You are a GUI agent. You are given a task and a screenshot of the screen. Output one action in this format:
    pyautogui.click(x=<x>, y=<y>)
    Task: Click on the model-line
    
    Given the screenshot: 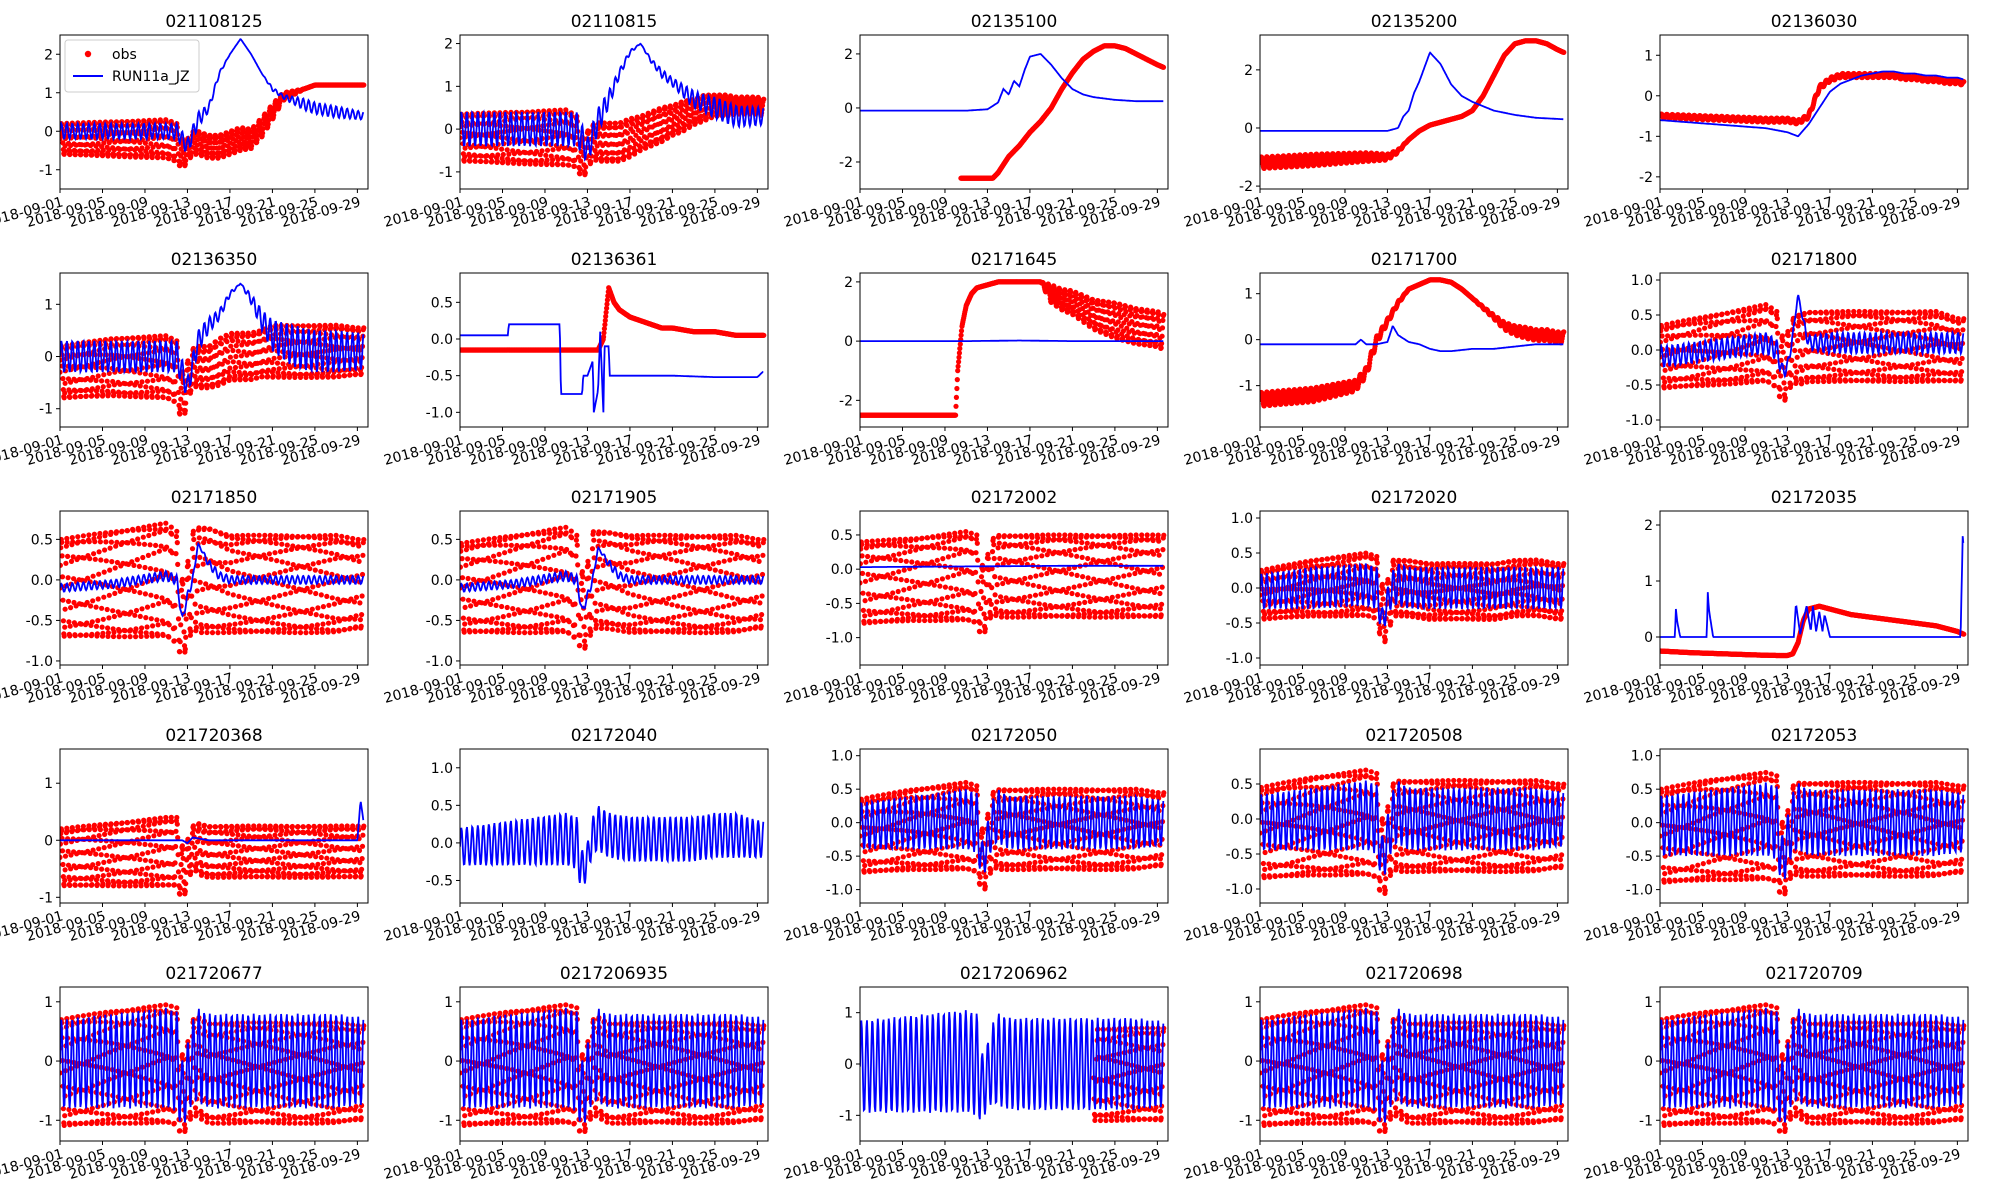 What is the action you would take?
    pyautogui.click(x=612, y=368)
    